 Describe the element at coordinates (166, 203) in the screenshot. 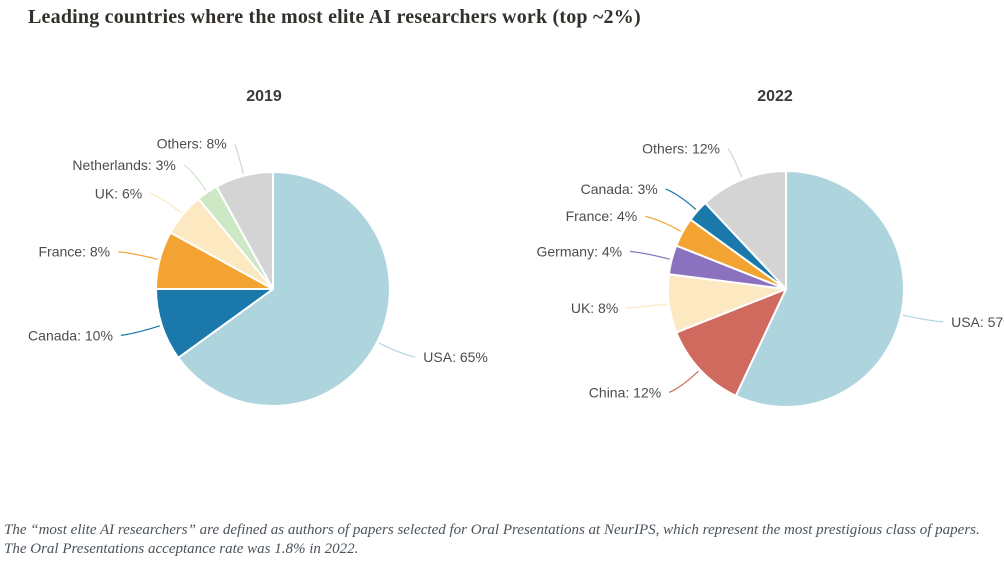

I see `leader-line-2019-uk` at that location.